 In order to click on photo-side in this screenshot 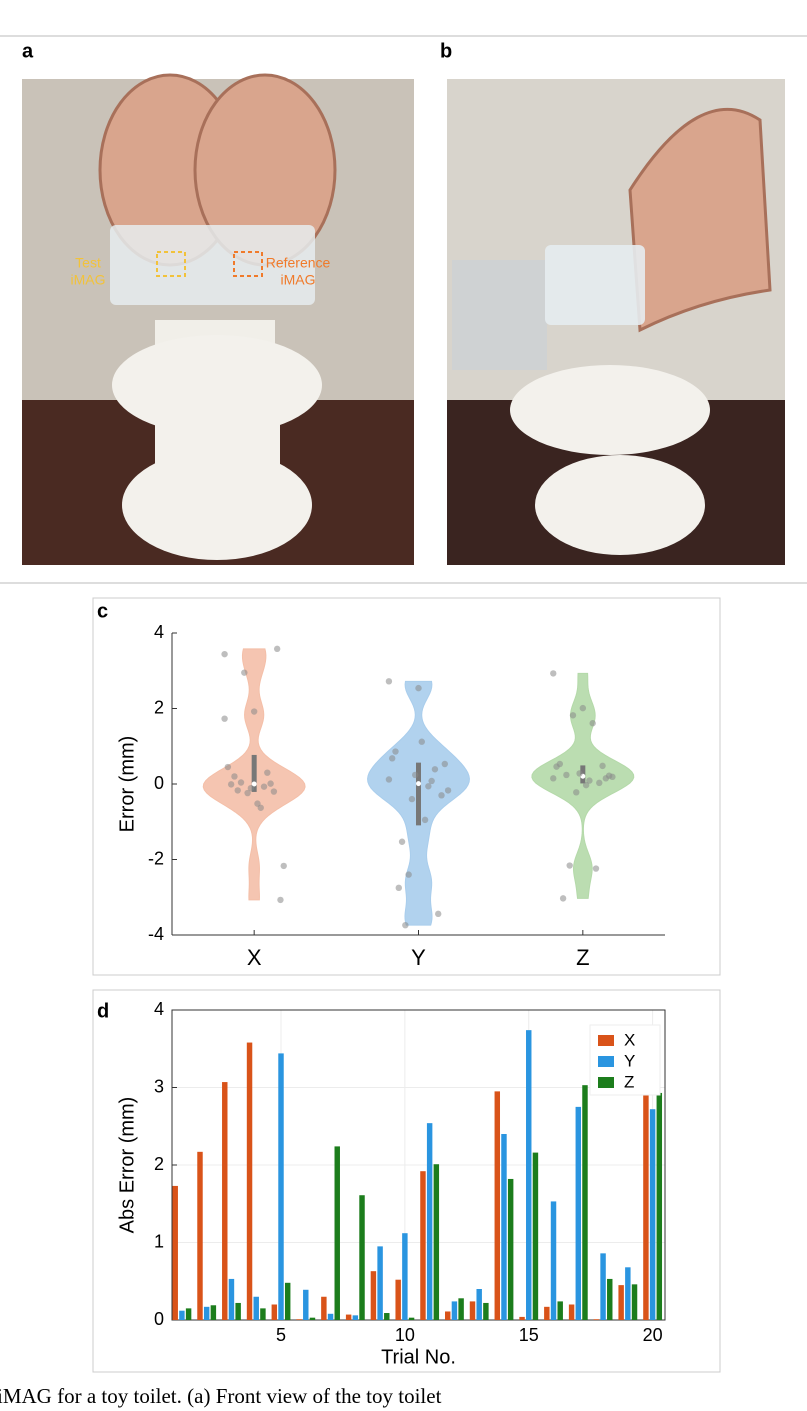, I will do `click(616, 322)`.